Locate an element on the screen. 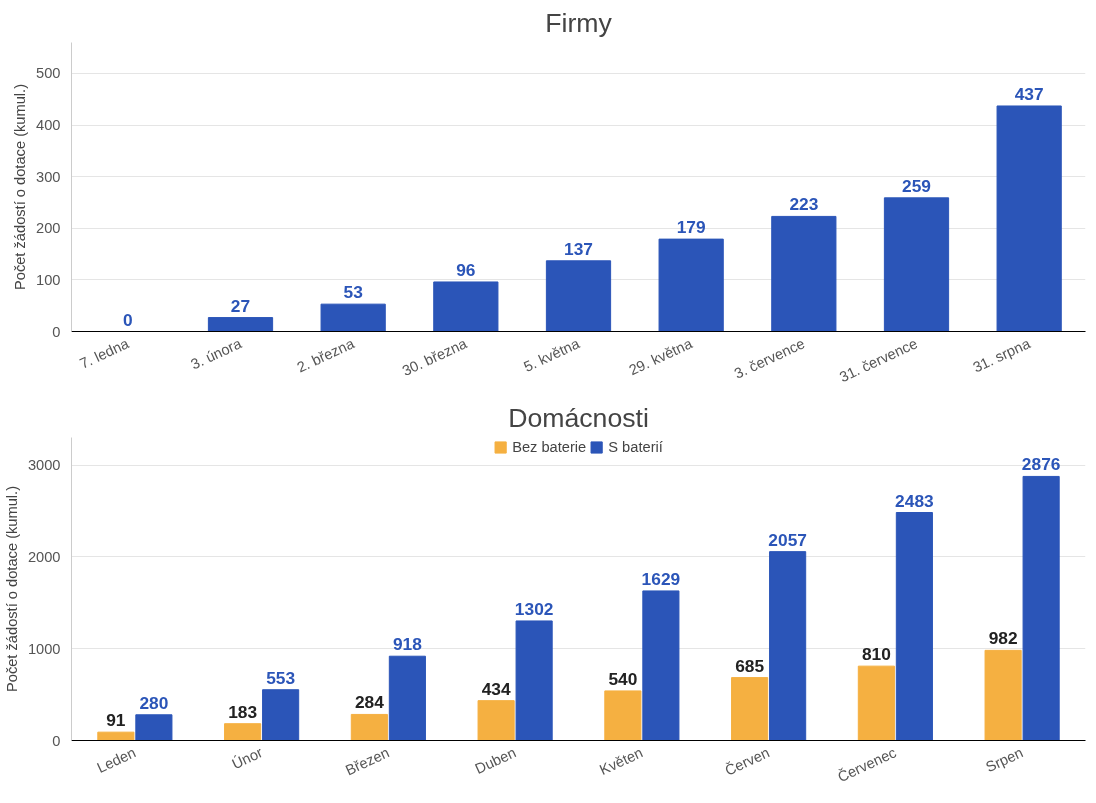 Image resolution: width=1096 pixels, height=803 pixels. y-tick-label: 1000 is located at coordinates (44, 648).